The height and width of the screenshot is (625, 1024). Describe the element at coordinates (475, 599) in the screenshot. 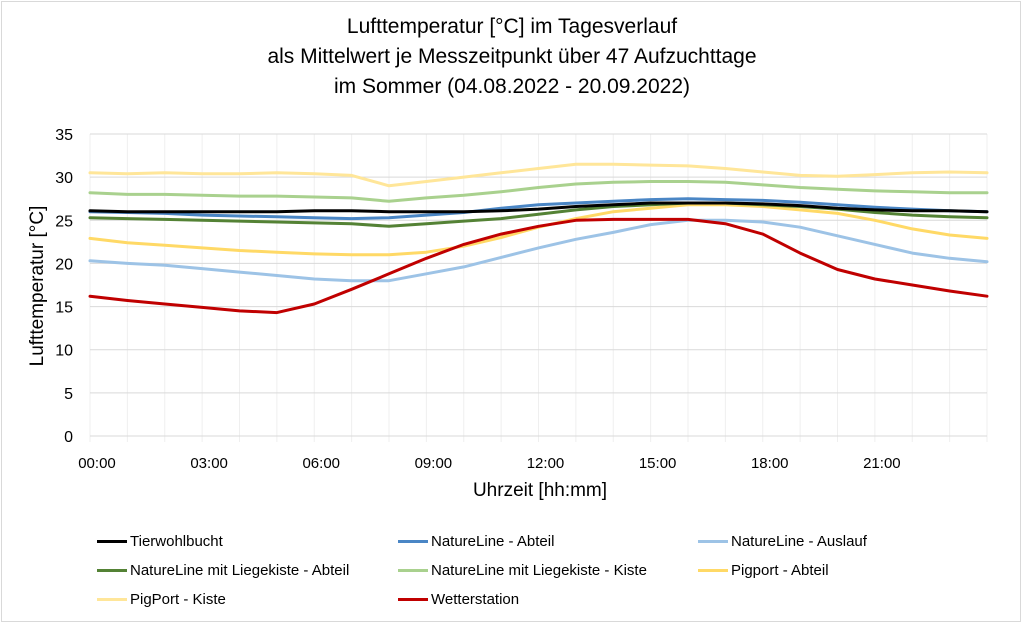

I see `legend-label: Wetterstation` at that location.